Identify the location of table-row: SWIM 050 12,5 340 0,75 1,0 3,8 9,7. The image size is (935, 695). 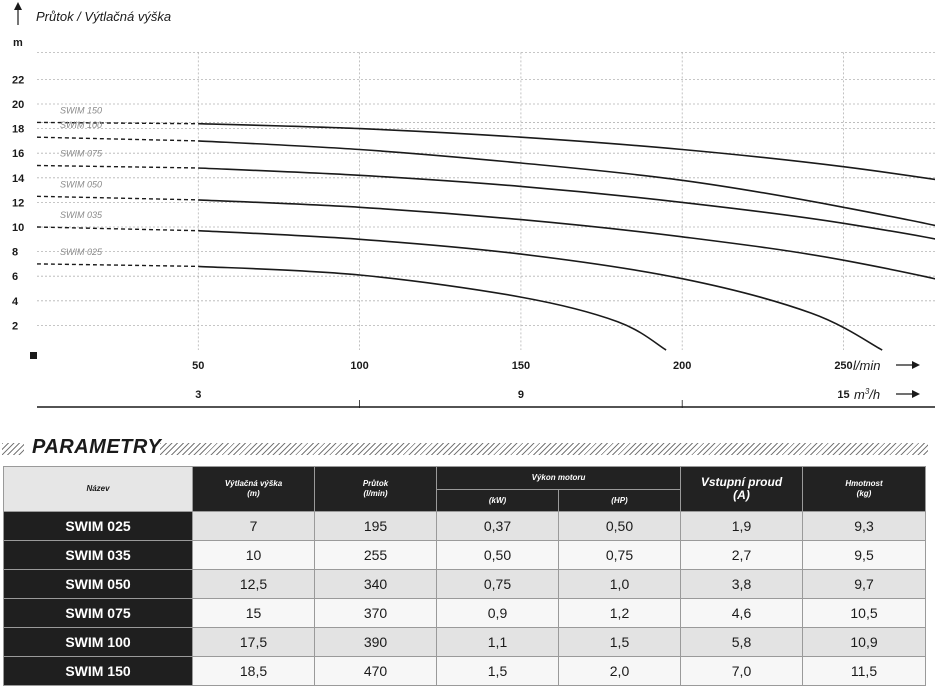
(464, 584).